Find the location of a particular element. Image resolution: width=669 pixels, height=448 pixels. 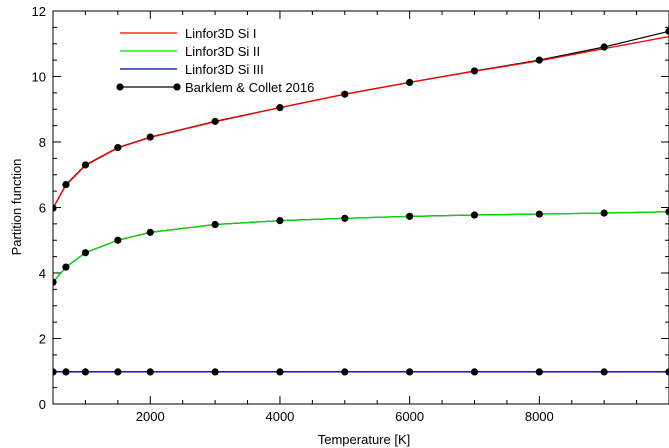

legend-label: Barklem & Collet 2016 is located at coordinates (249, 87).